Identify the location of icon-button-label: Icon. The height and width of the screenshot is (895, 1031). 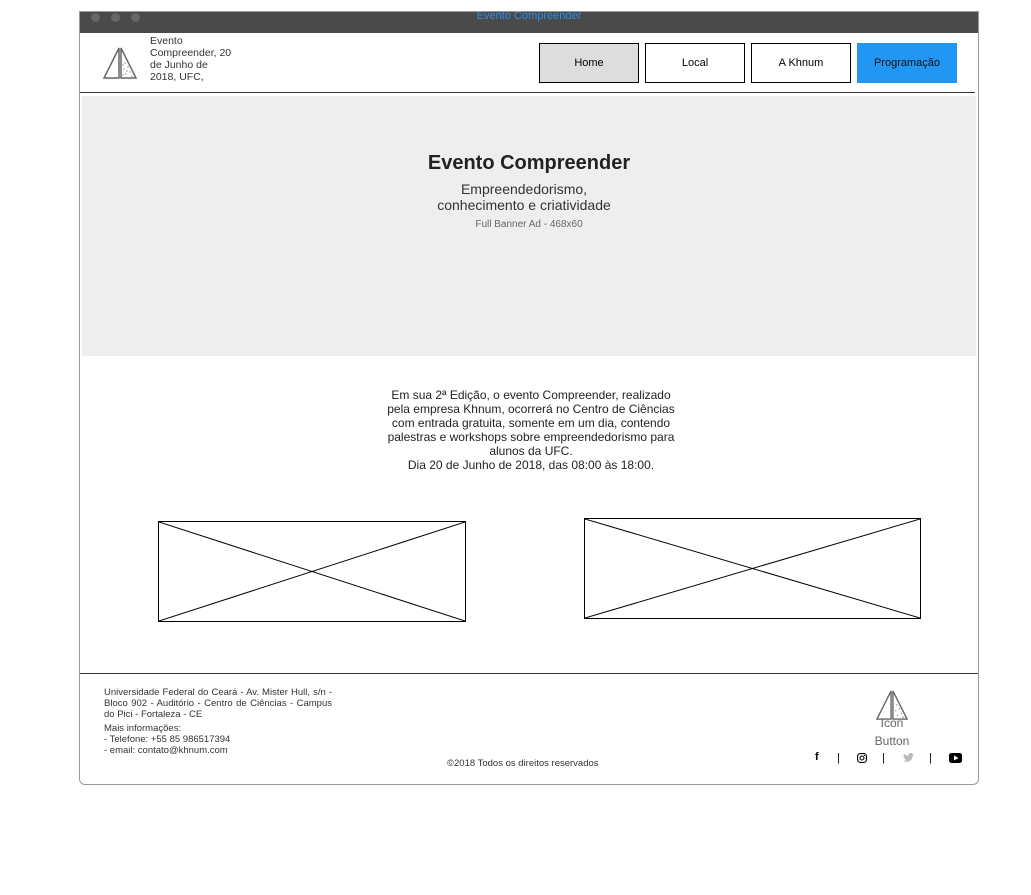
(892, 723).